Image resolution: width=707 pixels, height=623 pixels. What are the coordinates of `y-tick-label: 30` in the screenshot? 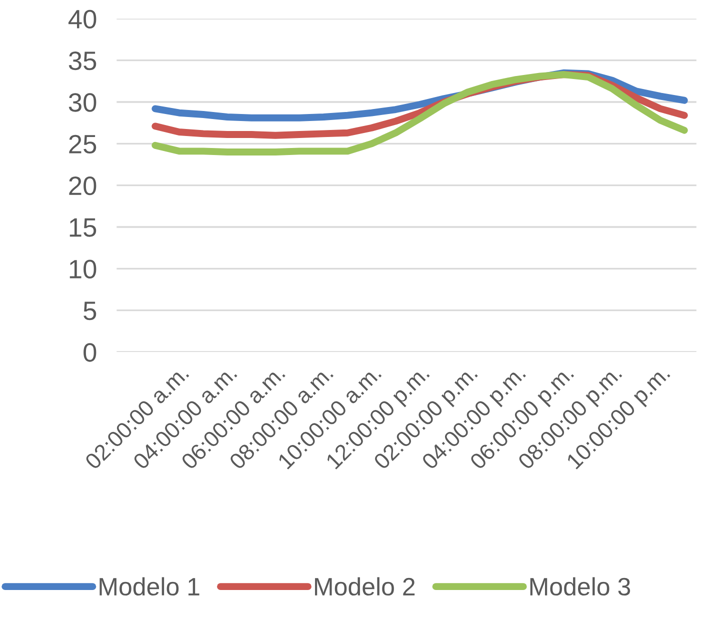 It's located at (82, 102).